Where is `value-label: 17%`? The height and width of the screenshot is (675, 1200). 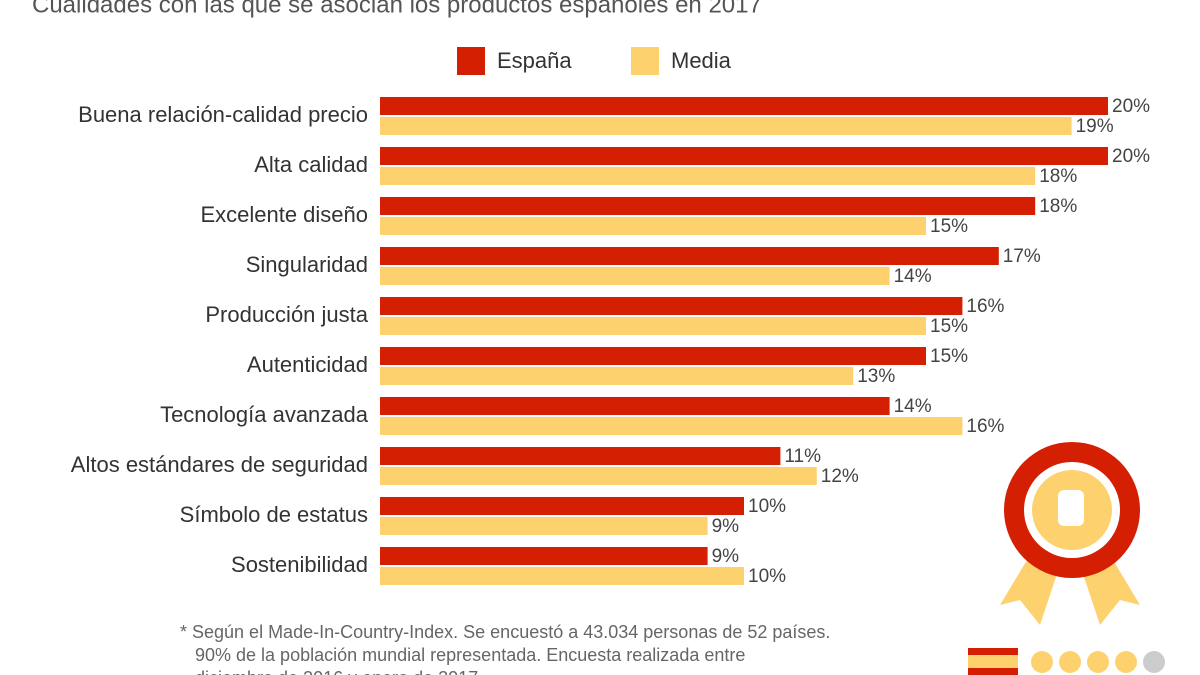
value-label: 17% is located at coordinates (1022, 256).